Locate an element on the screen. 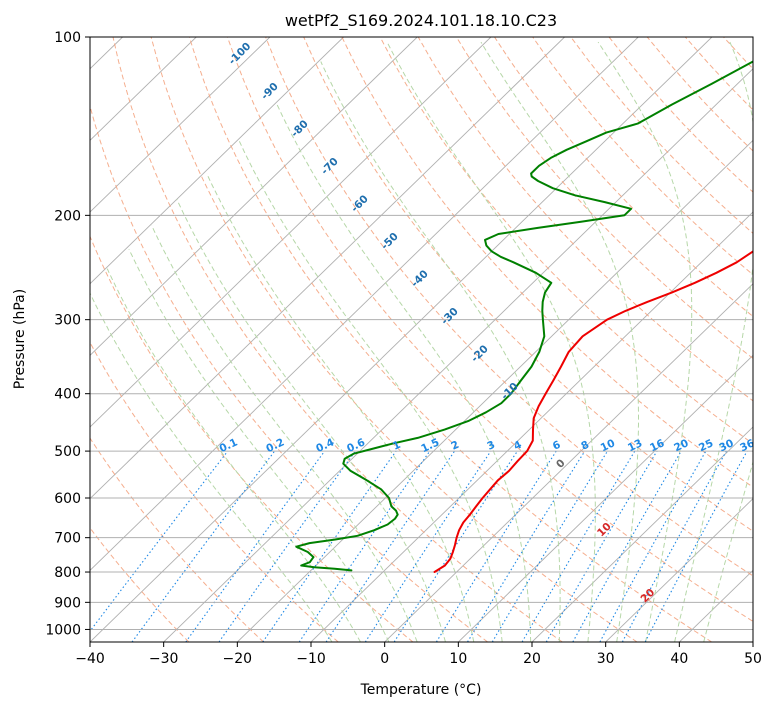 This screenshot has width=775, height=708. mixing-ratio-label: 2 is located at coordinates (455, 446).